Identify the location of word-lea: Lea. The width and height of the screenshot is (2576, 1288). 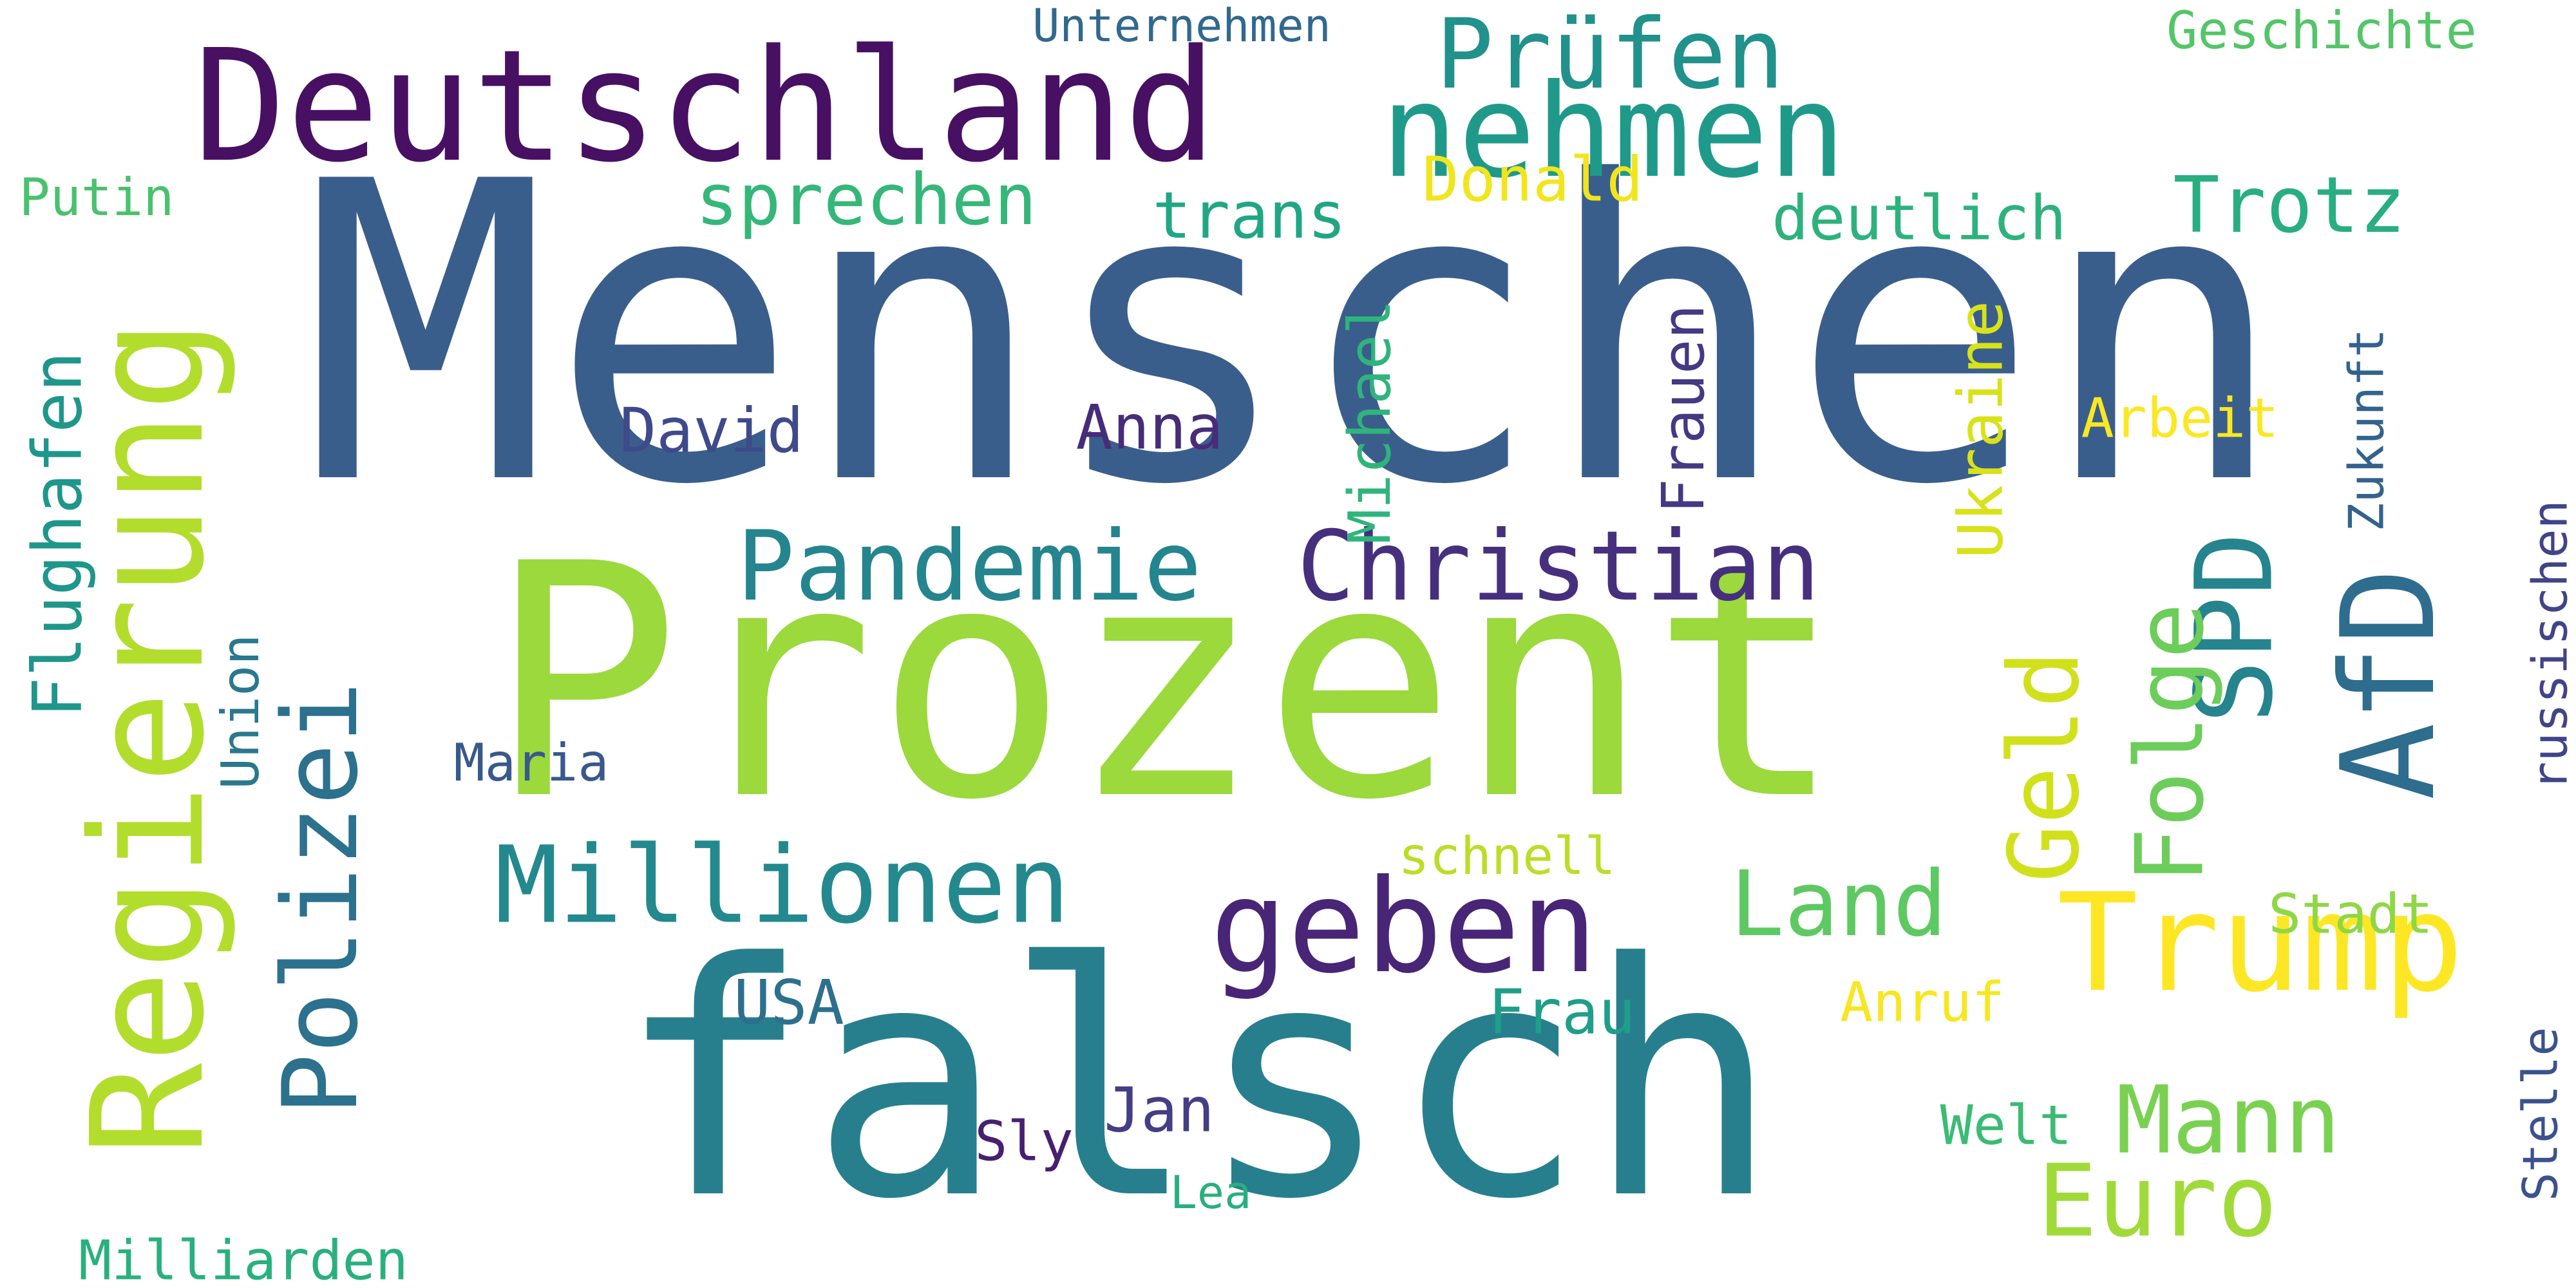
(1211, 1192).